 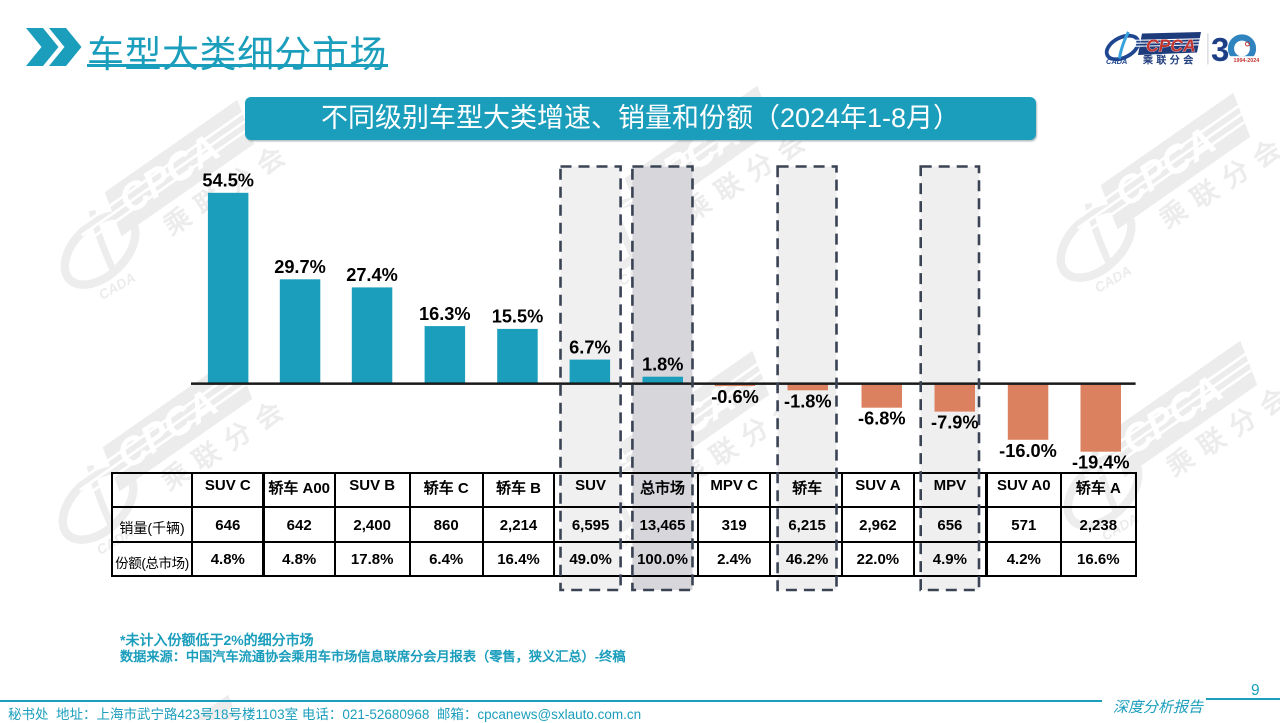 What do you see at coordinates (735, 397) in the screenshot?
I see `svg-text: -0.6%` at bounding box center [735, 397].